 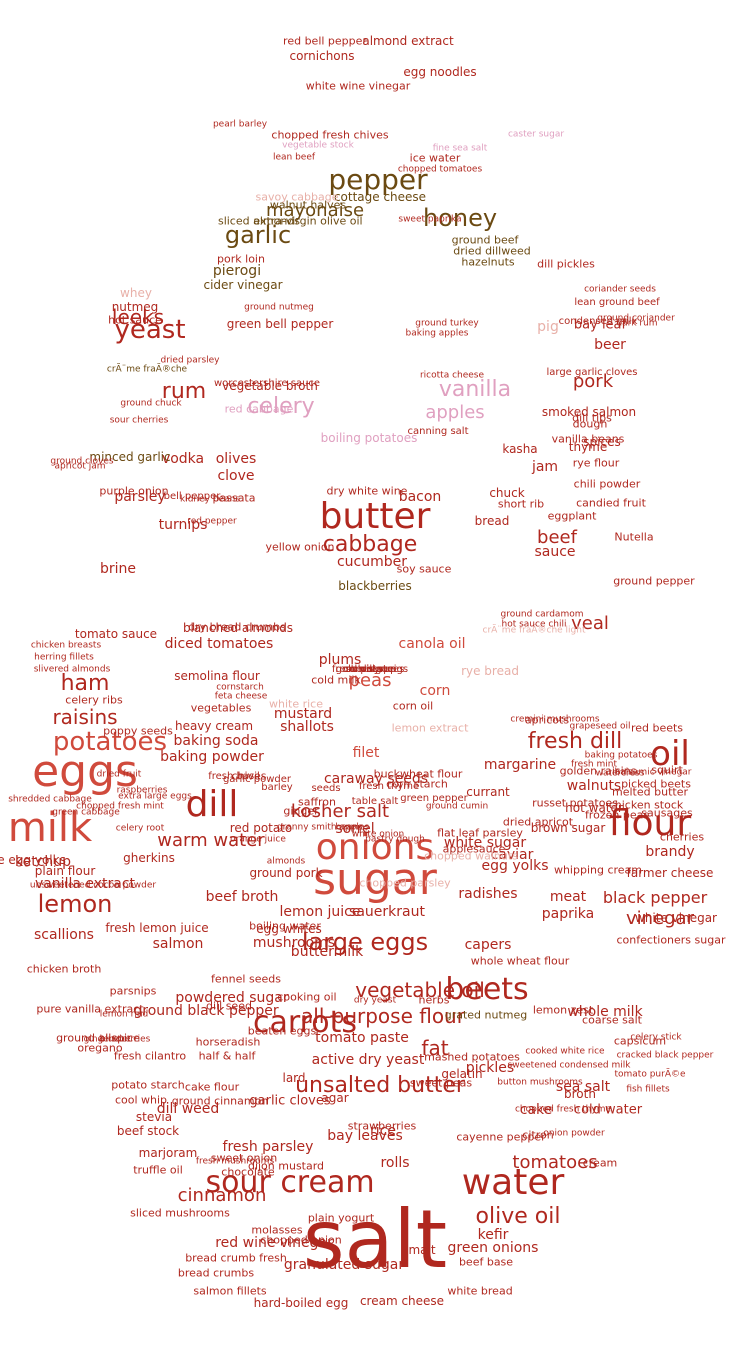 I want to click on word-290: baking apples, so click(x=437, y=333).